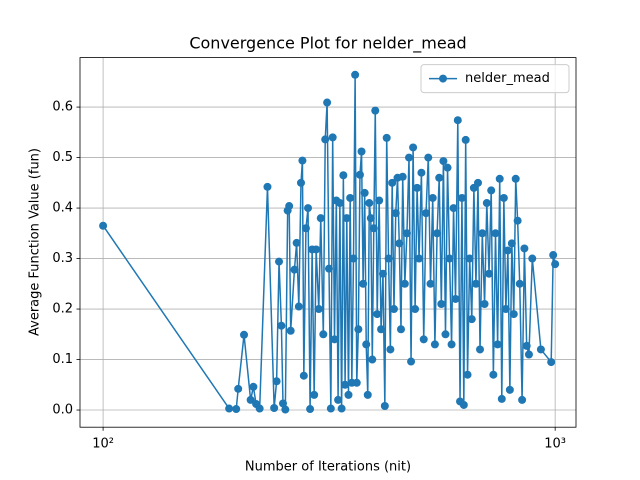 This screenshot has width=640, height=480. I want to click on legend-label: nelder_mead, so click(507, 78).